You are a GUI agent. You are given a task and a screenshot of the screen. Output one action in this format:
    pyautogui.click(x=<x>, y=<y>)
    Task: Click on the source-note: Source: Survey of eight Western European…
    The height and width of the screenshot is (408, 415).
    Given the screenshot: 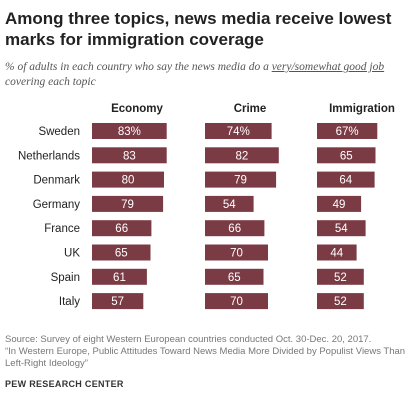 What is the action you would take?
    pyautogui.click(x=207, y=352)
    